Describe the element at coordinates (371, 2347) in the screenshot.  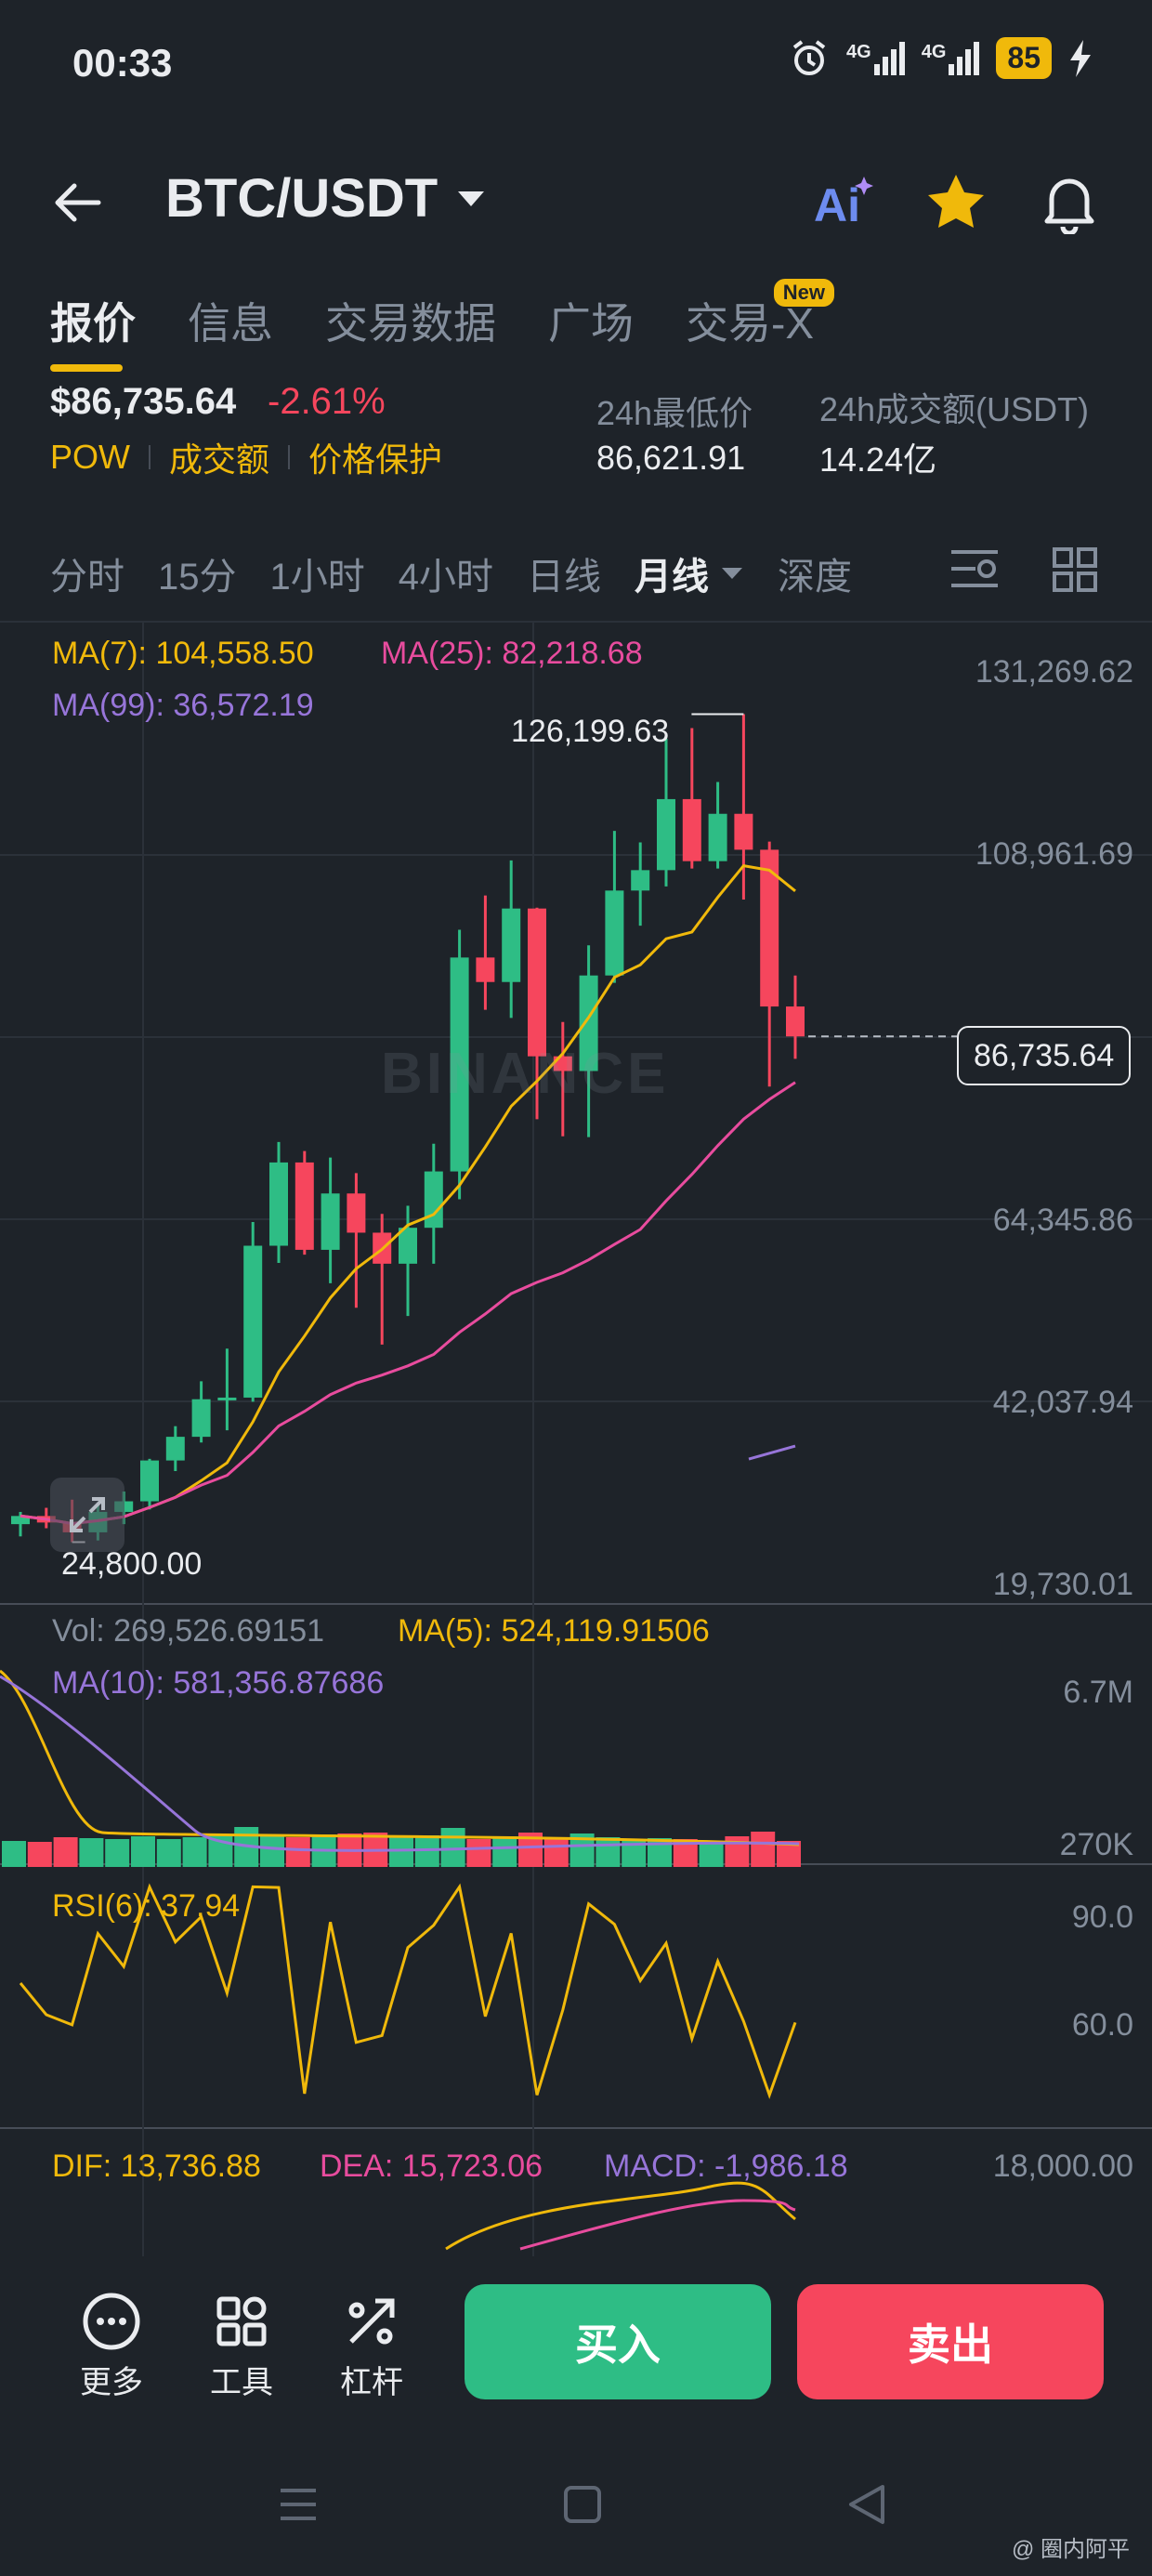
I see `leverage-button: 杠杆` at that location.